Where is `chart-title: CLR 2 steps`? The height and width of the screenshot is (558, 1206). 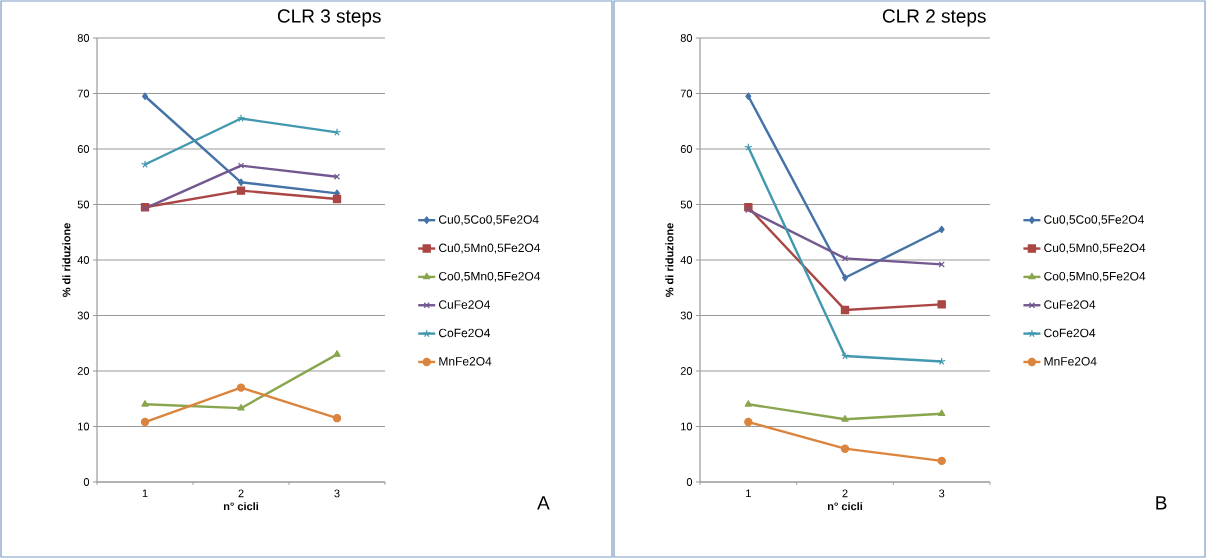
chart-title: CLR 2 steps is located at coordinates (934, 18).